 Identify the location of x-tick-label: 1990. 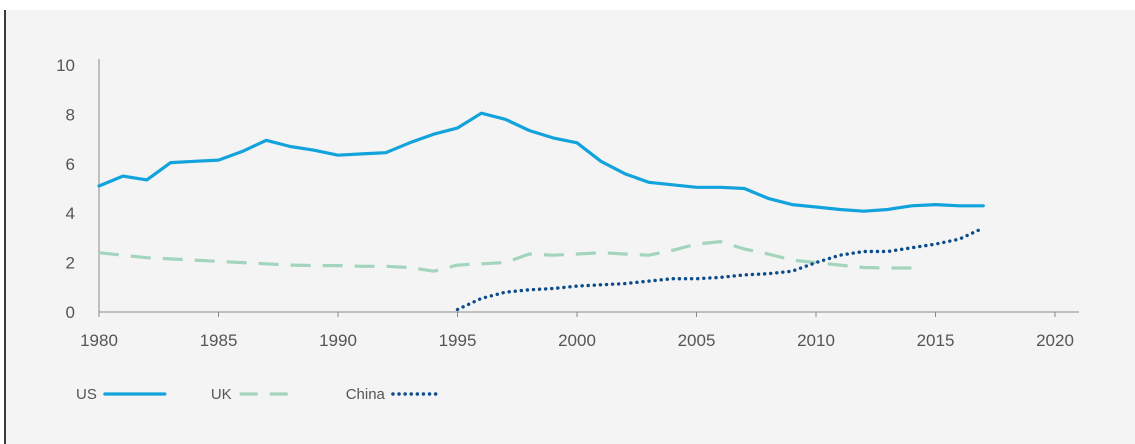
(338, 340).